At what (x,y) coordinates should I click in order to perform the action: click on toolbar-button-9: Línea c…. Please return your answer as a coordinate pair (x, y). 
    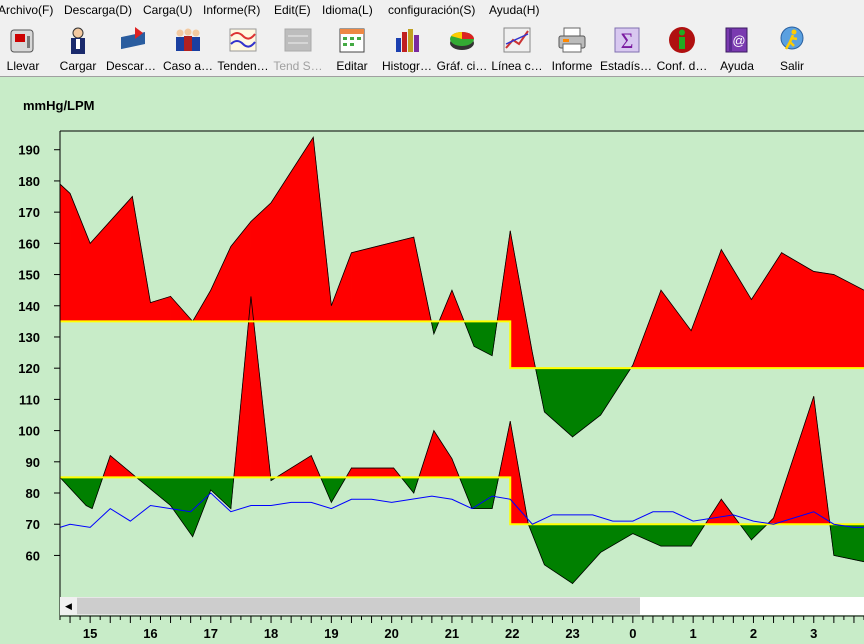
    Looking at the image, I should click on (517, 48).